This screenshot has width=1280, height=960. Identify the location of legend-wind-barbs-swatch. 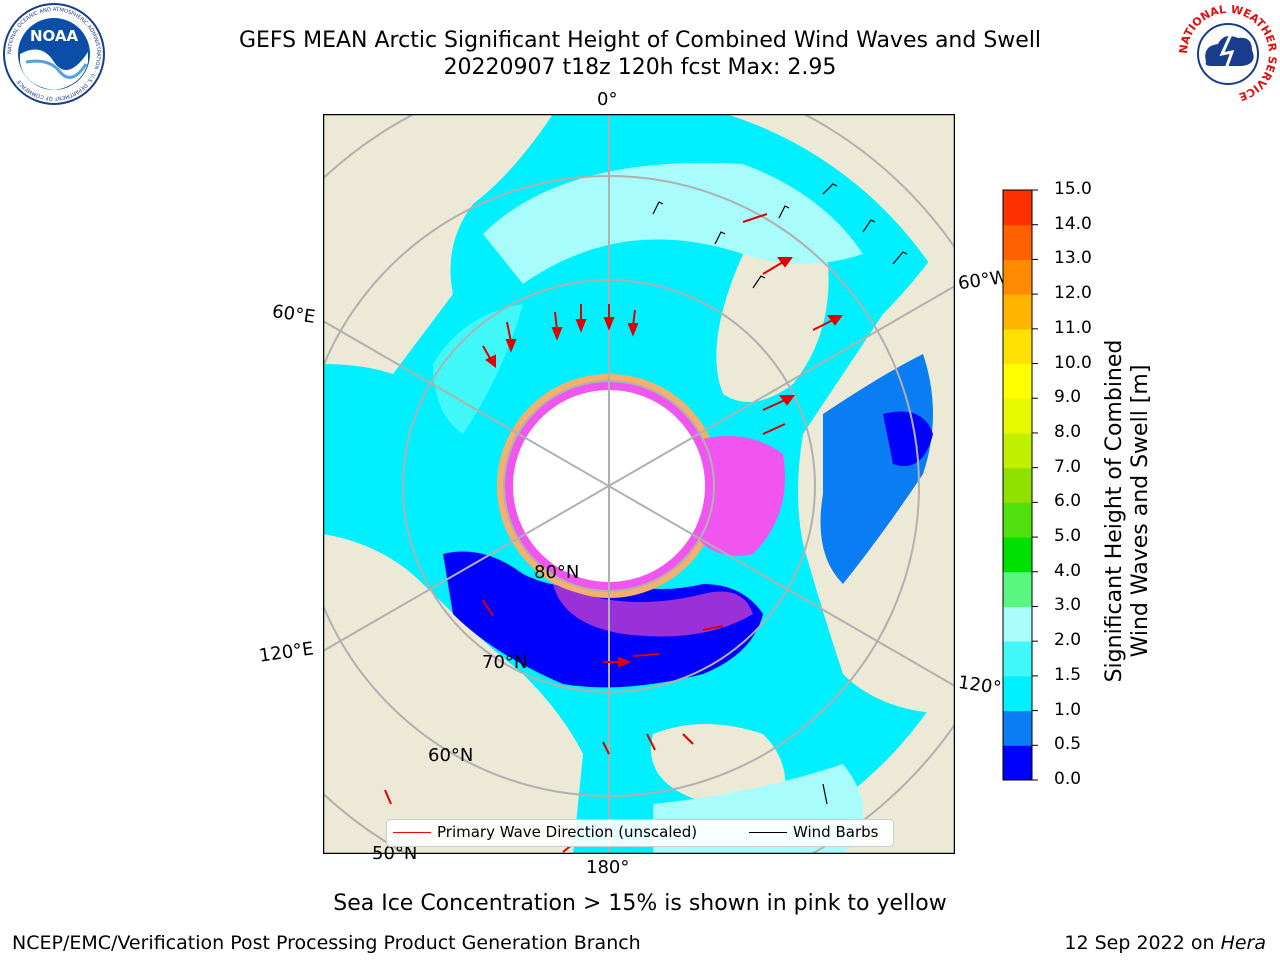
(768, 832).